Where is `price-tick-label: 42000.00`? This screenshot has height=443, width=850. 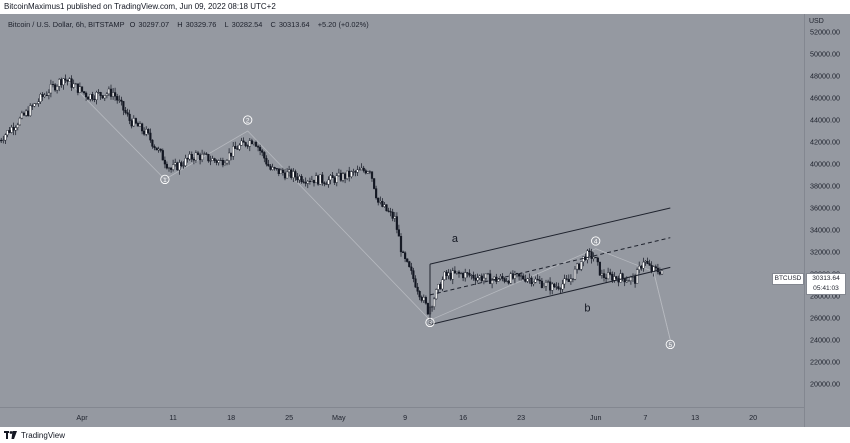
price-tick-label: 42000.00 is located at coordinates (825, 142).